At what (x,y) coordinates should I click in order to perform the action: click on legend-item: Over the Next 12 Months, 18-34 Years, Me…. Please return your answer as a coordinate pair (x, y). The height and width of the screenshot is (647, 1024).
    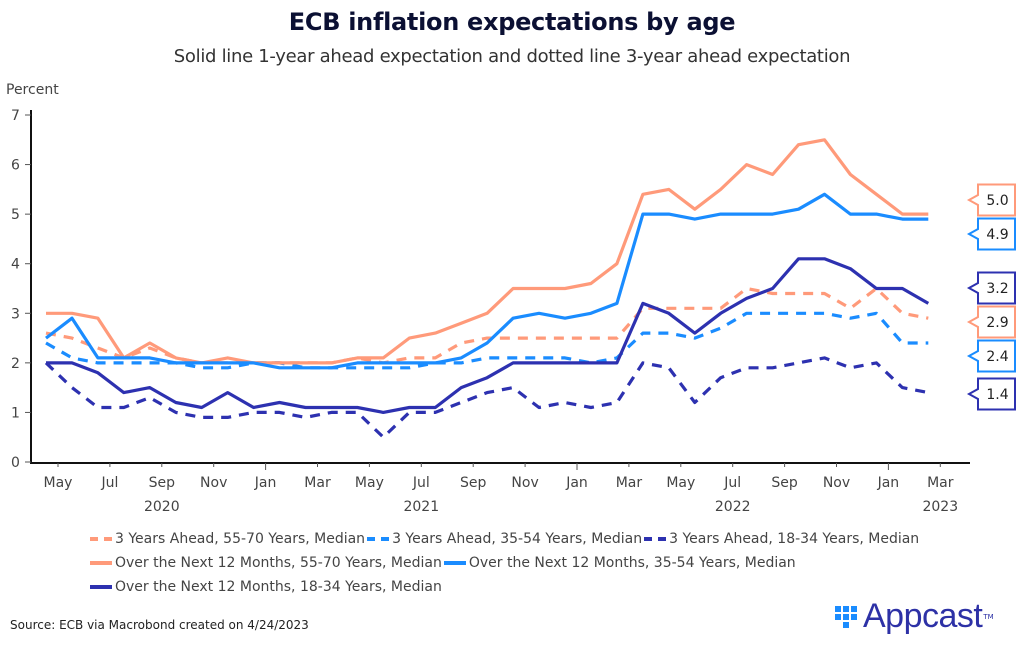
    Looking at the image, I should click on (266, 587).